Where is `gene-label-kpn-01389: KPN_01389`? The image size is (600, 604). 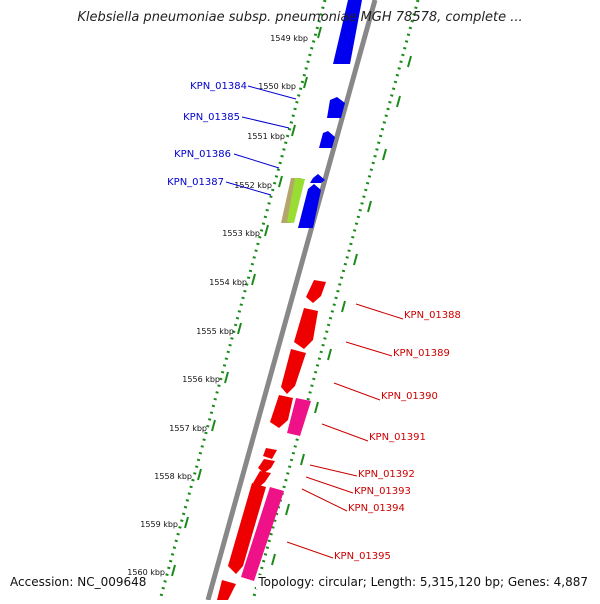 gene-label-kpn-01389: KPN_01389 is located at coordinates (421, 353).